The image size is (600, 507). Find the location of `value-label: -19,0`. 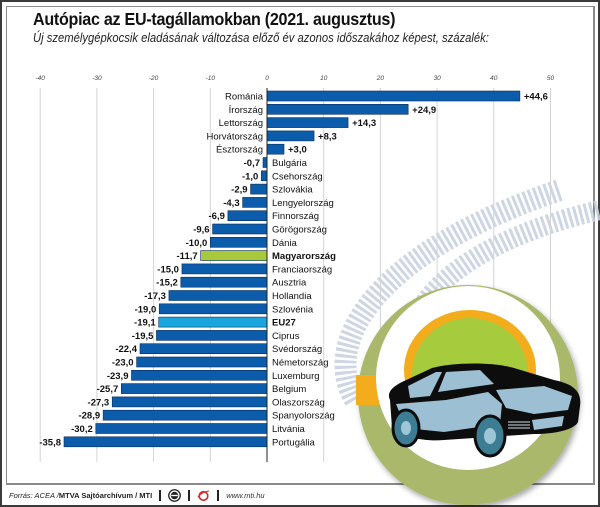

value-label: -19,0 is located at coordinates (146, 309).